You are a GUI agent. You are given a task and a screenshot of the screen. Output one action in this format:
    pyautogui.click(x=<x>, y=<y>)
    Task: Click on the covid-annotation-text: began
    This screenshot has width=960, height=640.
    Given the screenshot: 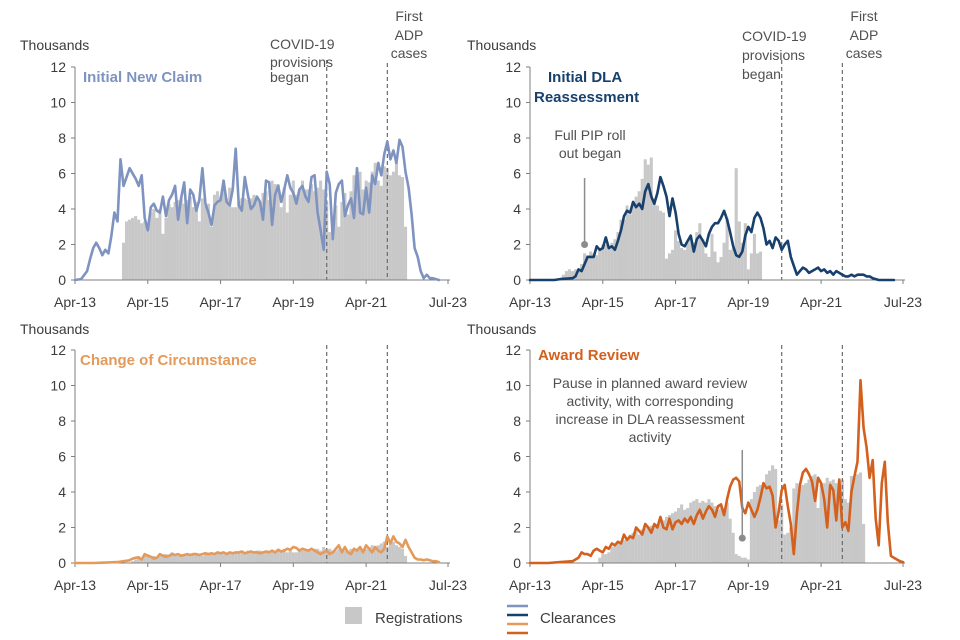 What is the action you would take?
    pyautogui.click(x=289, y=77)
    